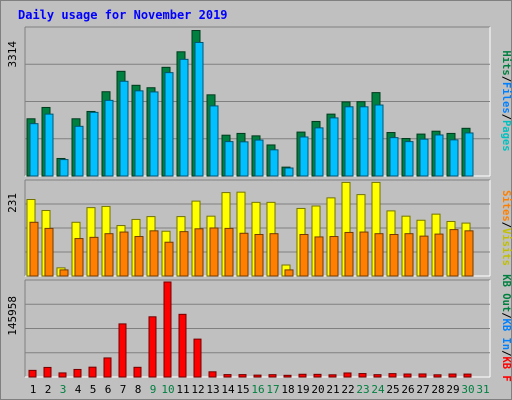  Describe the element at coordinates (467, 389) in the screenshot. I see `x-tick-label-30: 30` at that location.